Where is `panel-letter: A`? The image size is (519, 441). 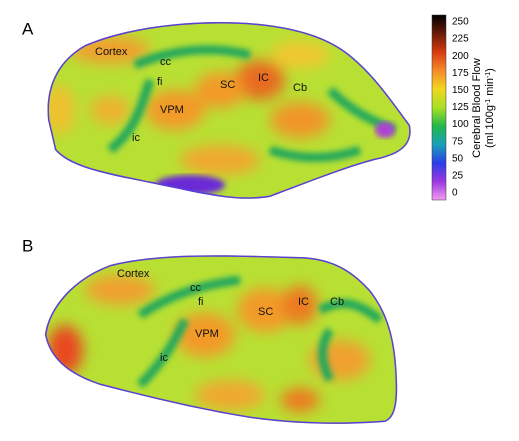
panel-letter: A is located at coordinates (28, 28).